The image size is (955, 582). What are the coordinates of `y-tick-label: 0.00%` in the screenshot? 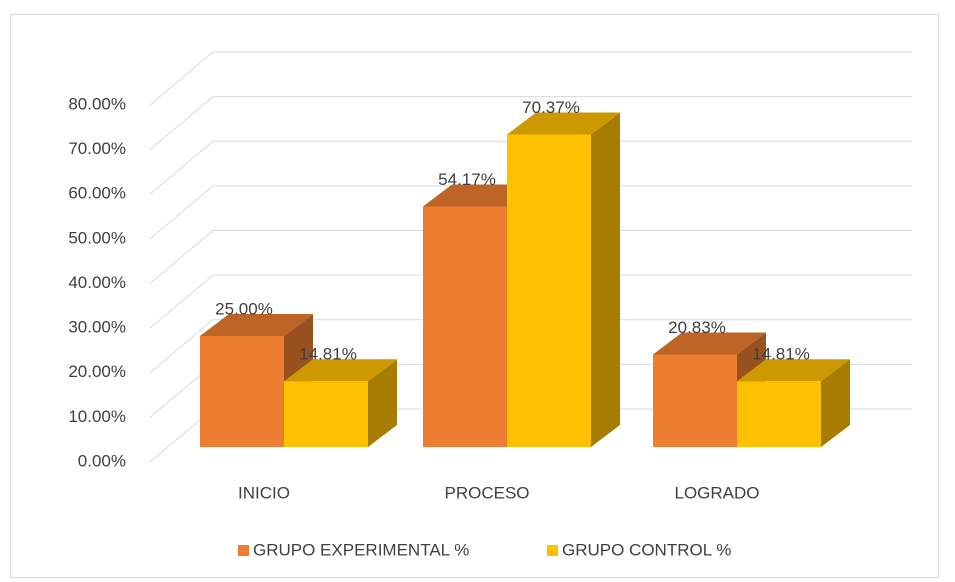 It's located at (102, 460).